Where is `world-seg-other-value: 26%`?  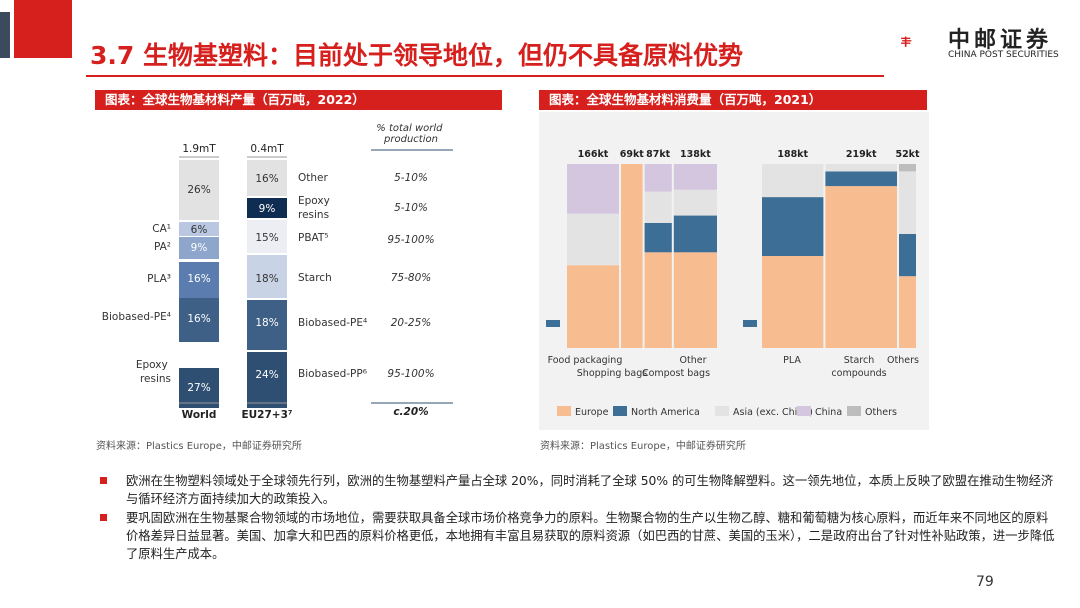 world-seg-other-value: 26% is located at coordinates (198, 190).